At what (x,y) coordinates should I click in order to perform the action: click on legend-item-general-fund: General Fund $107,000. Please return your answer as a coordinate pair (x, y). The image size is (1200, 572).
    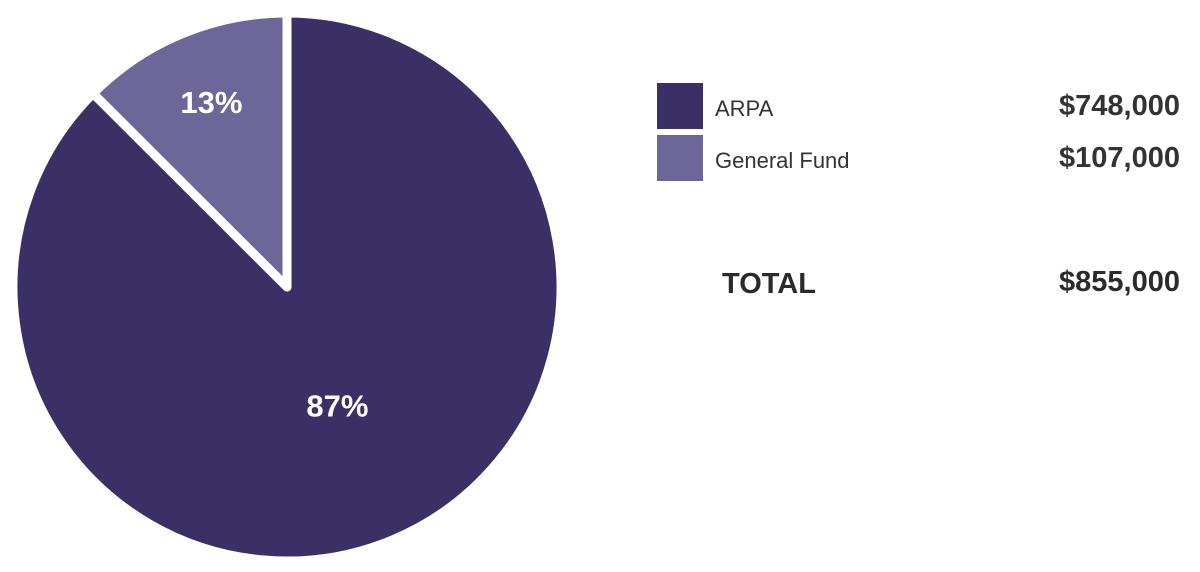
    Looking at the image, I should click on (918, 158).